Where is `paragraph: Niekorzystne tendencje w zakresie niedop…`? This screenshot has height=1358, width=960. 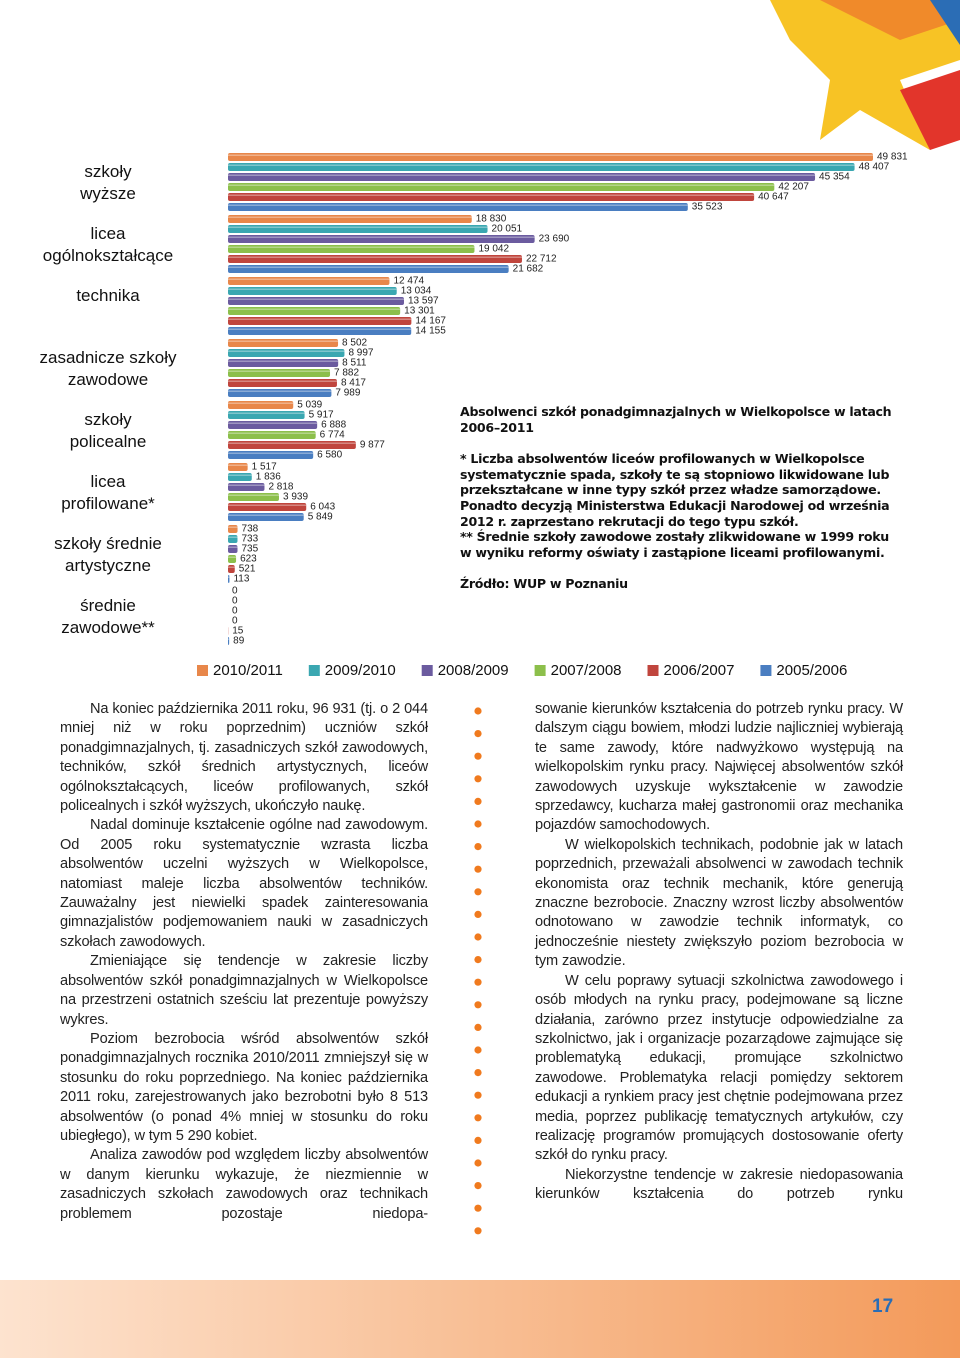
paragraph: Niekorzystne tendencje w zakresie niedop… is located at coordinates (719, 1184).